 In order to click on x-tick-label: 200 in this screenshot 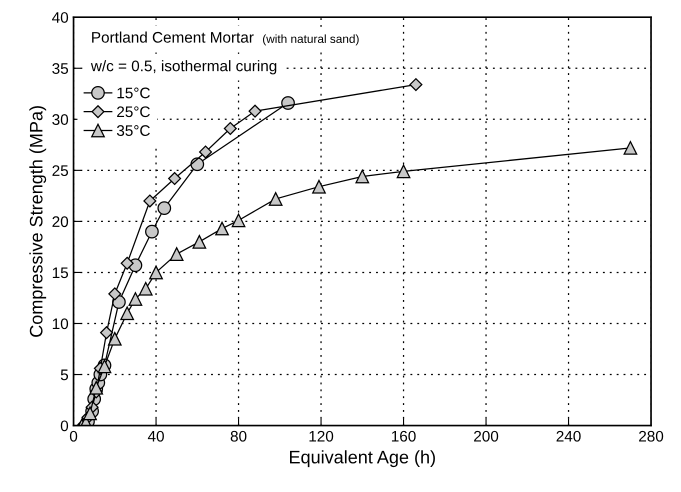, I will do `click(486, 436)`.